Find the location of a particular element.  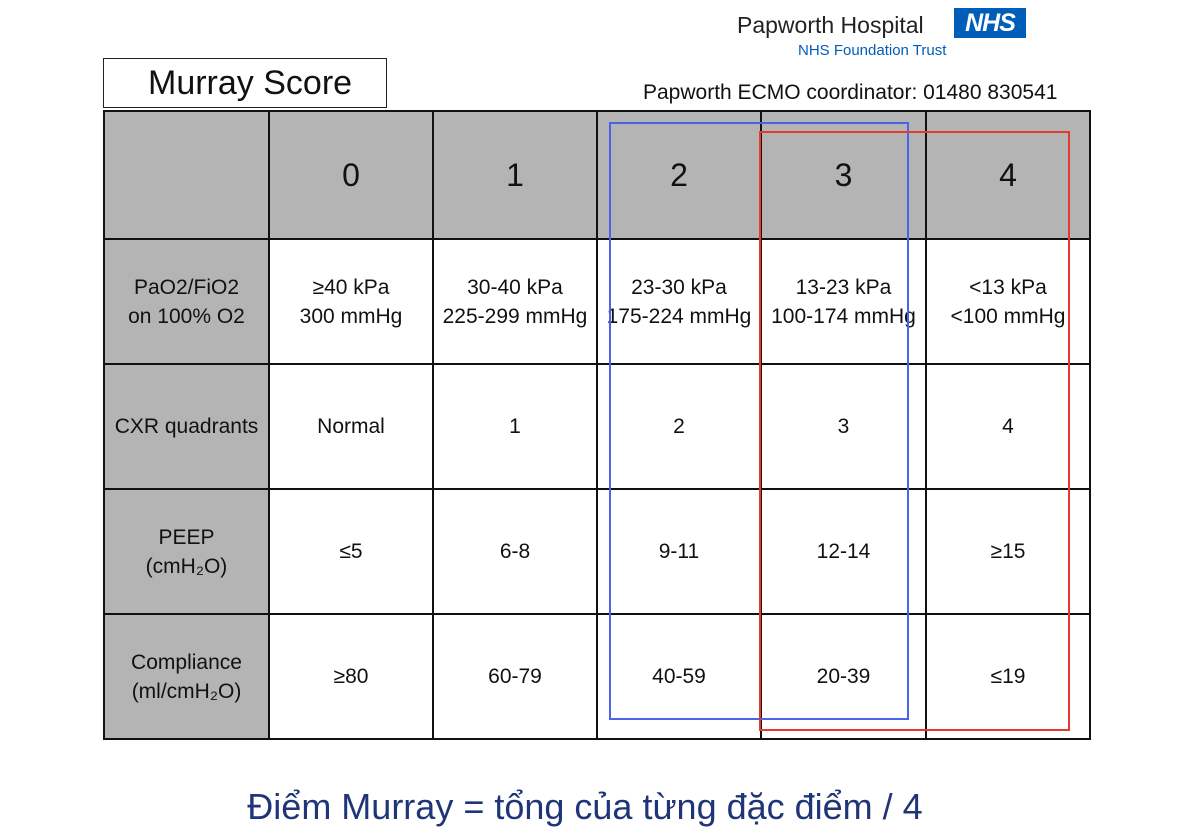

table-cell: 20-39 is located at coordinates (843, 676).